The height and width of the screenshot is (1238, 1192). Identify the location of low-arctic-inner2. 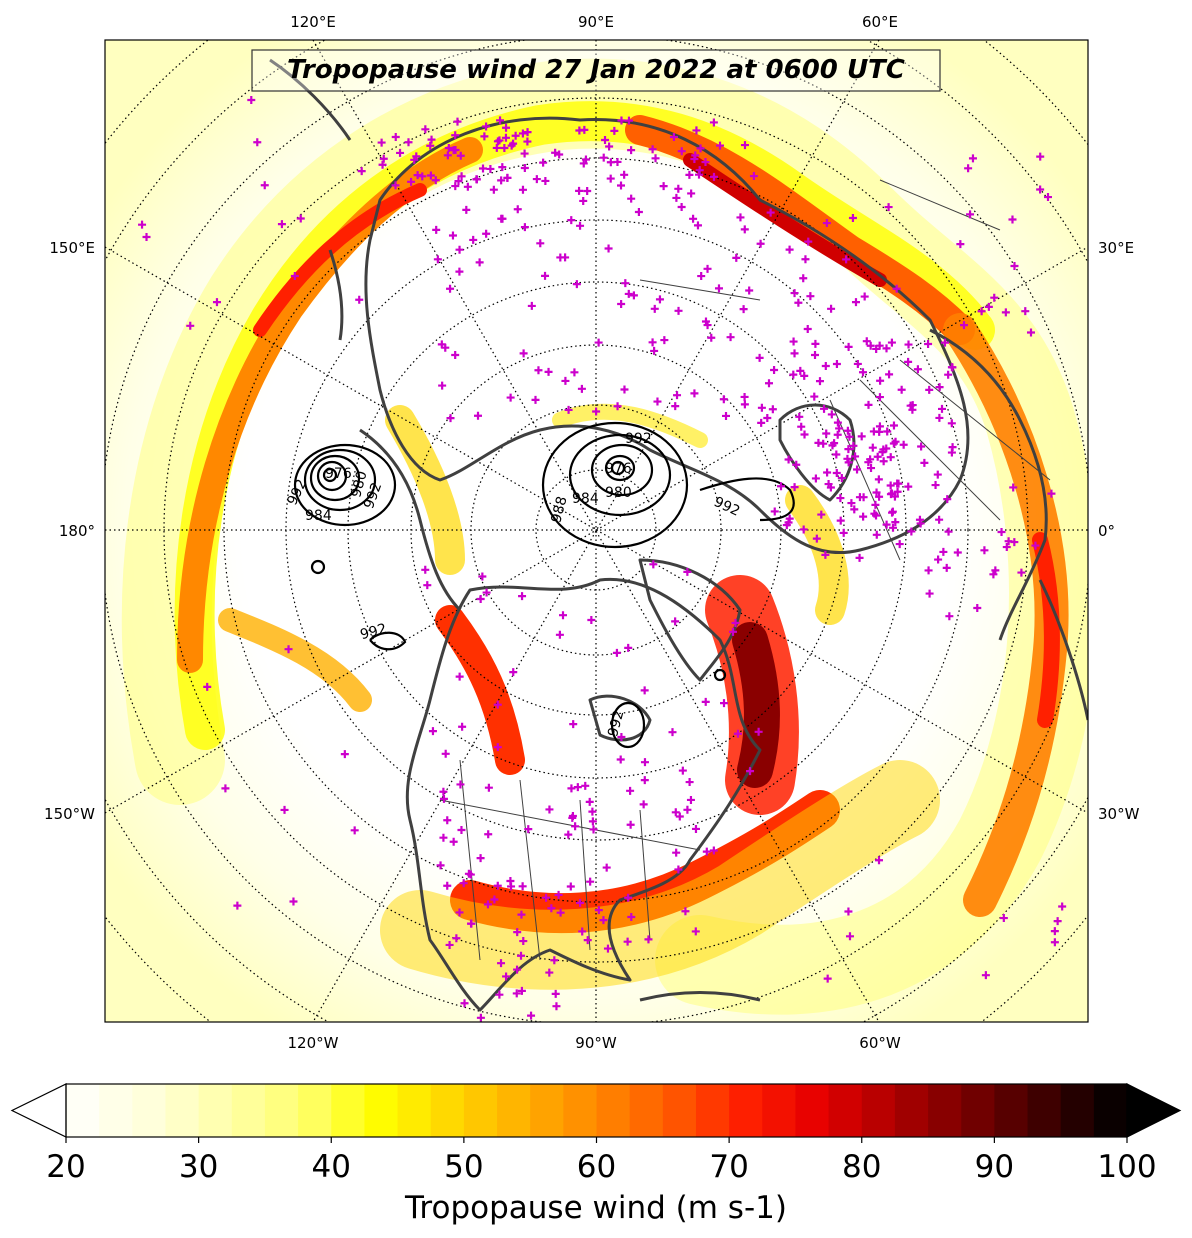
(620, 468).